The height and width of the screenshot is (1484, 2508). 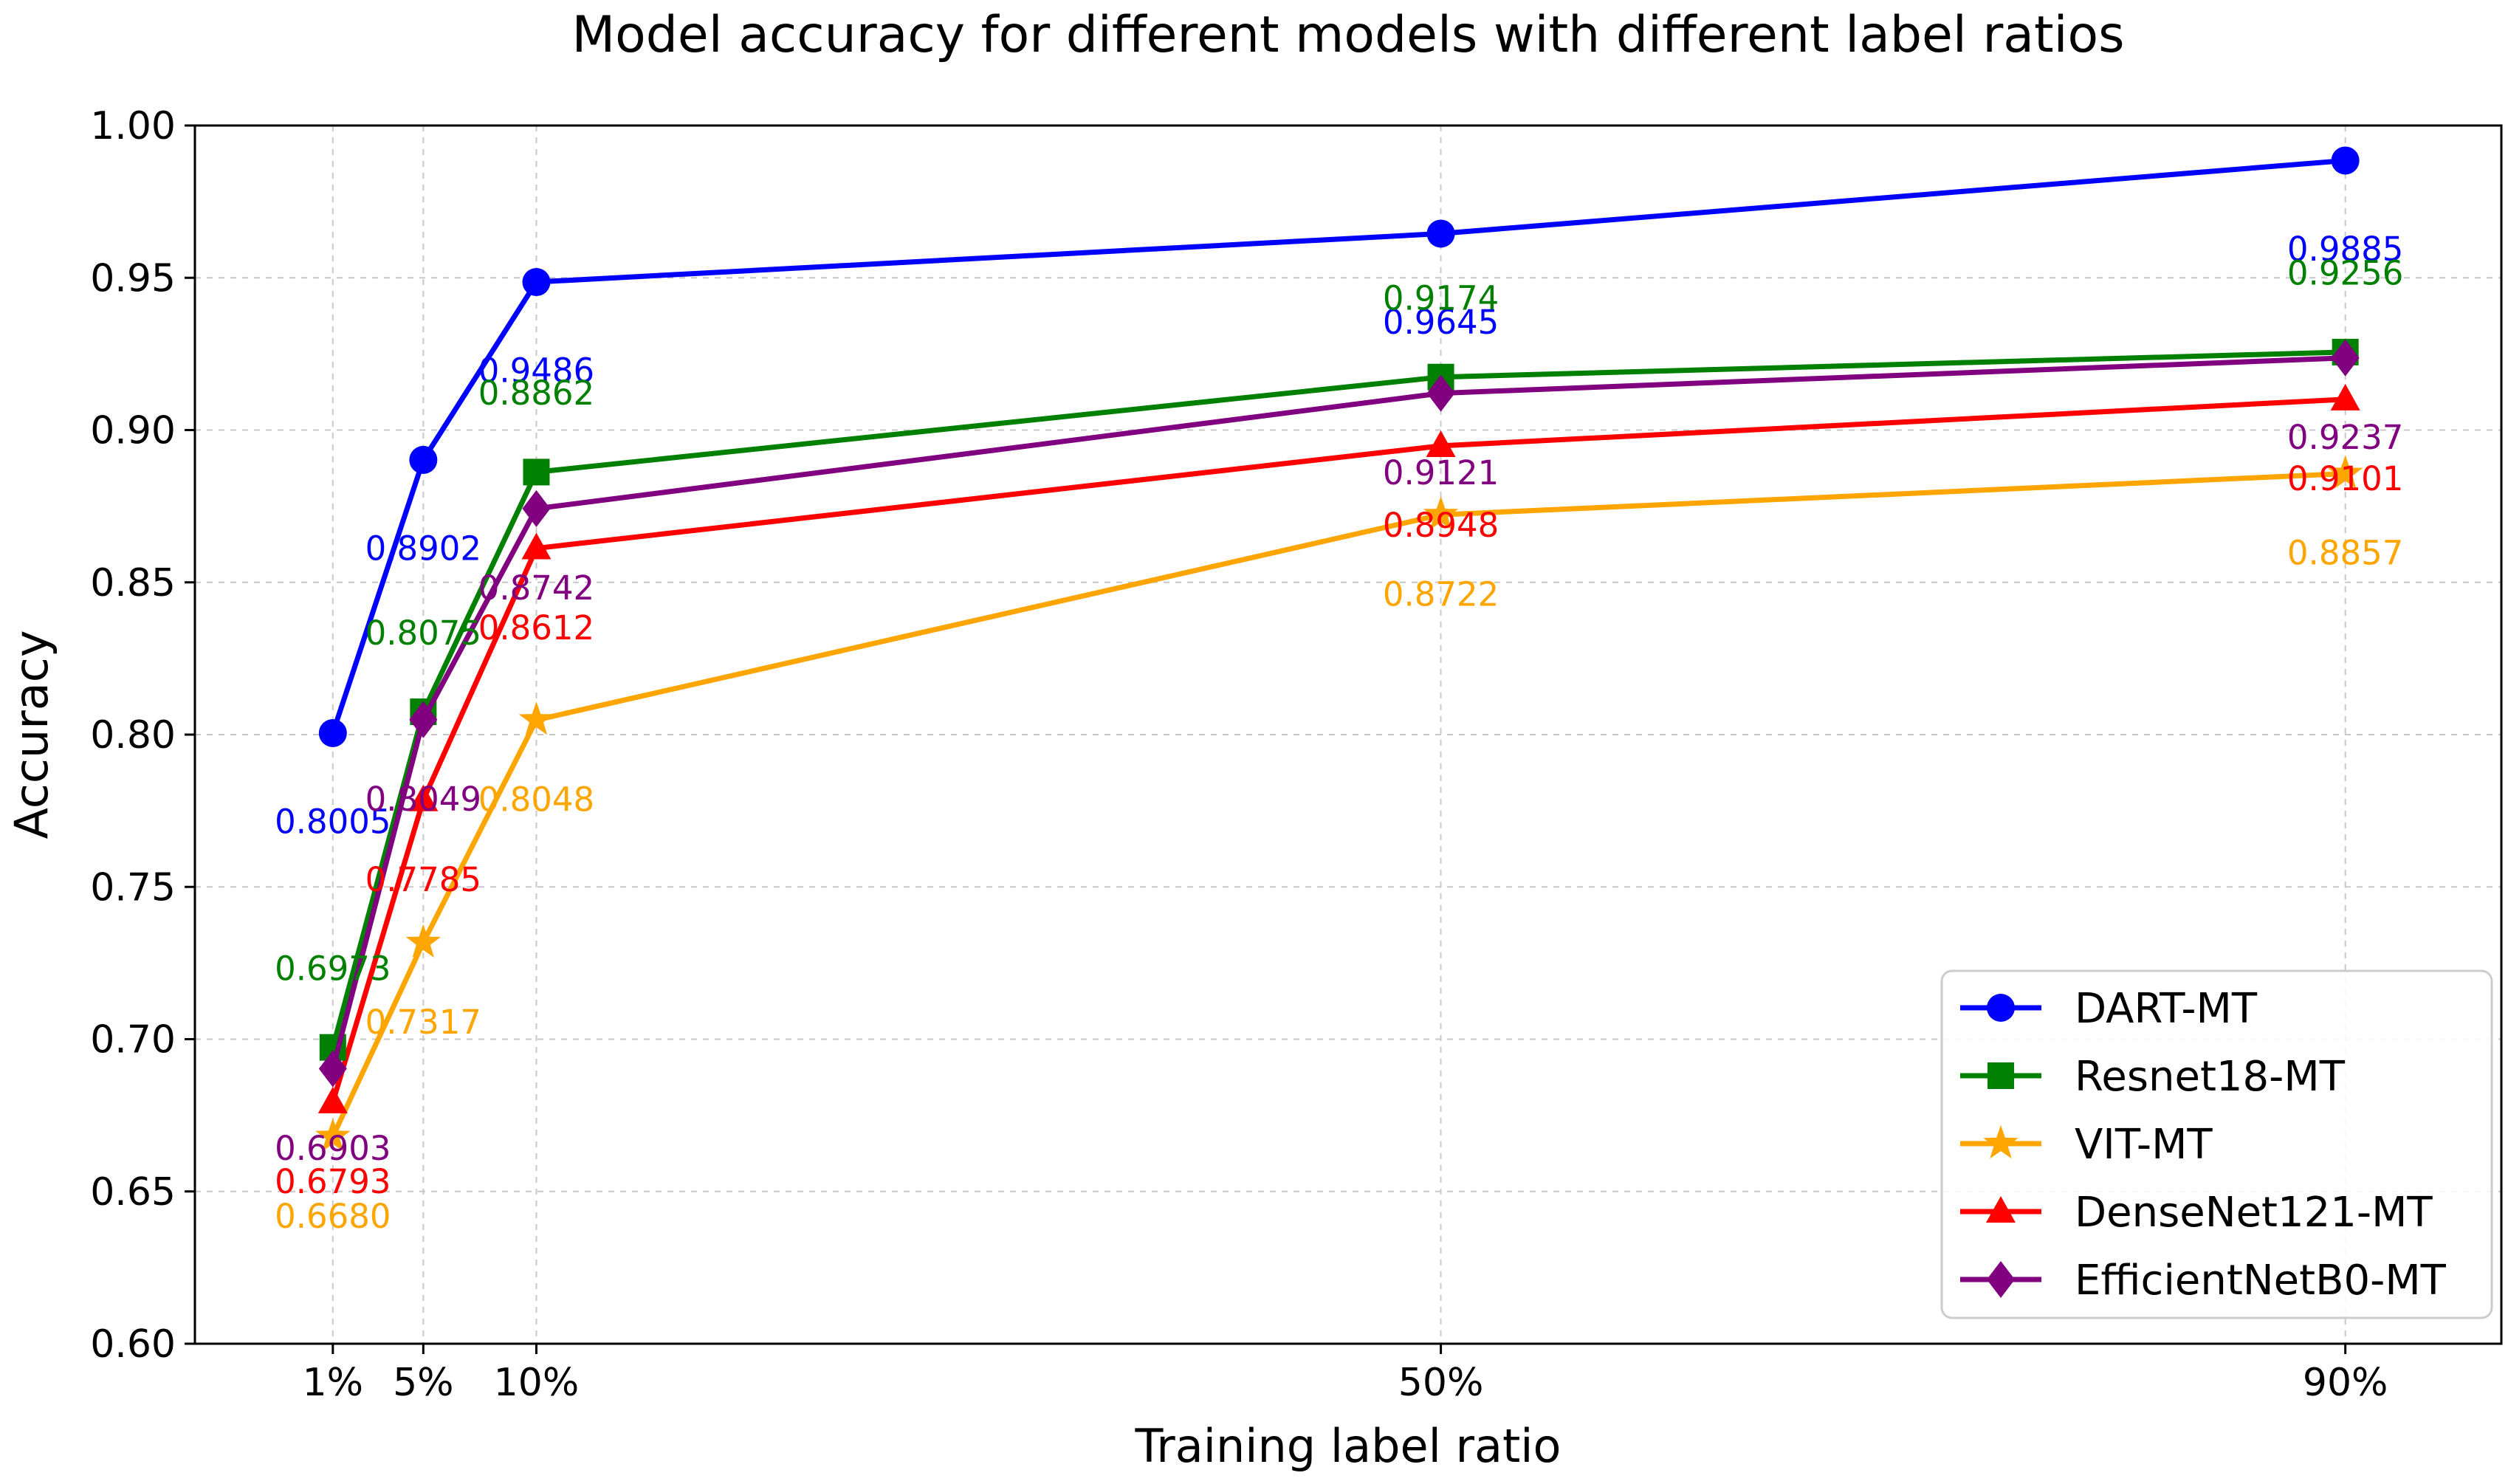 What do you see at coordinates (2144, 1145) in the screenshot?
I see `legend-label: VIT-MT` at bounding box center [2144, 1145].